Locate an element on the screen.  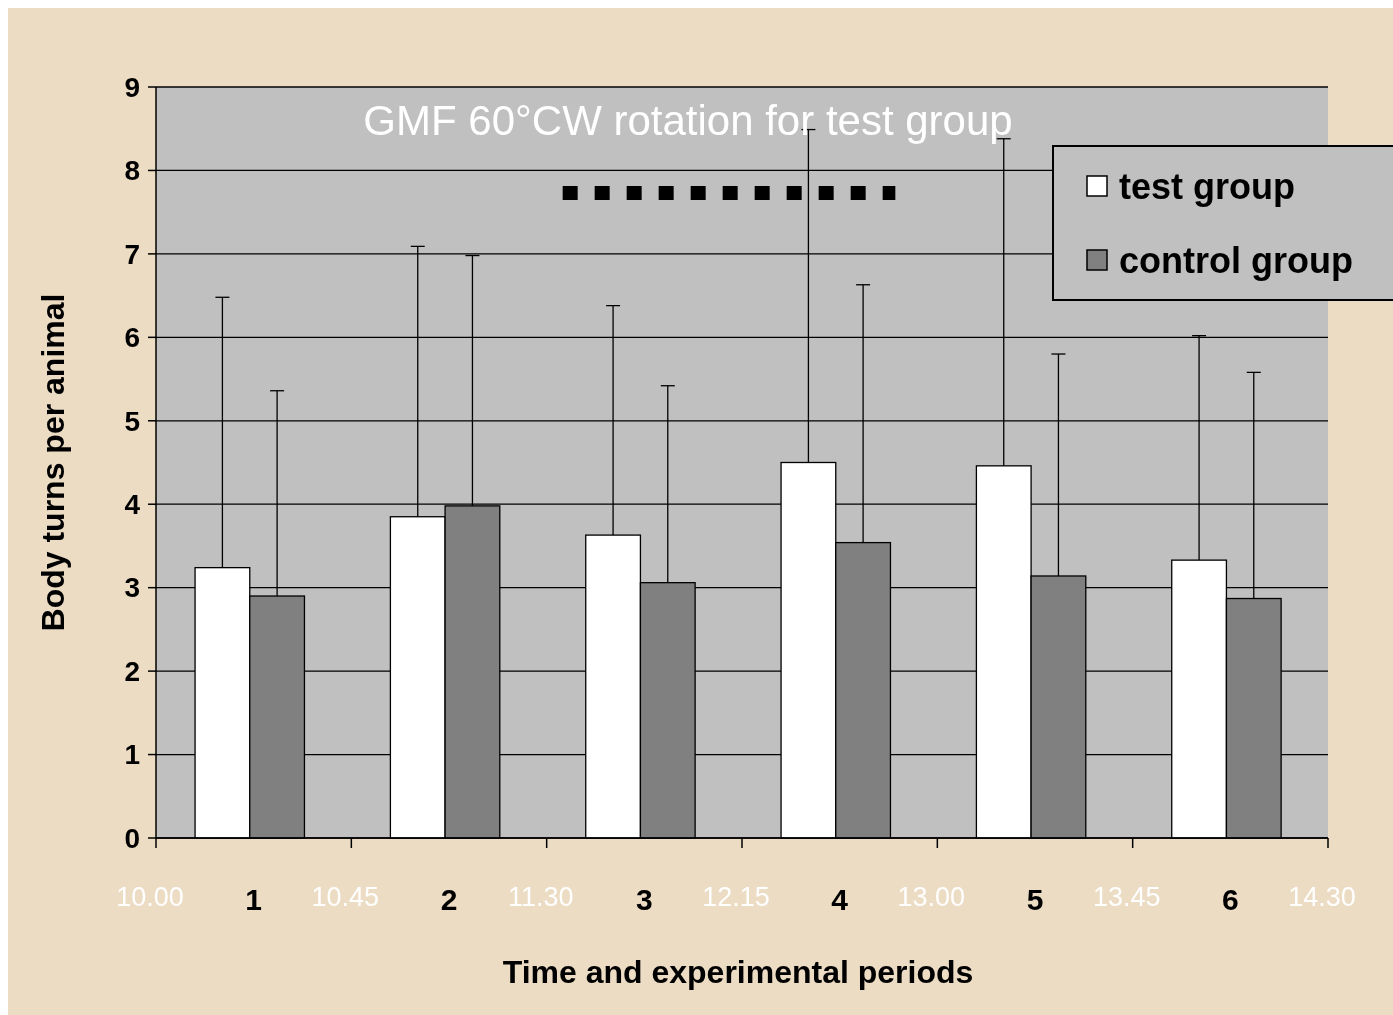
text: 14.30 is located at coordinates (1322, 897).